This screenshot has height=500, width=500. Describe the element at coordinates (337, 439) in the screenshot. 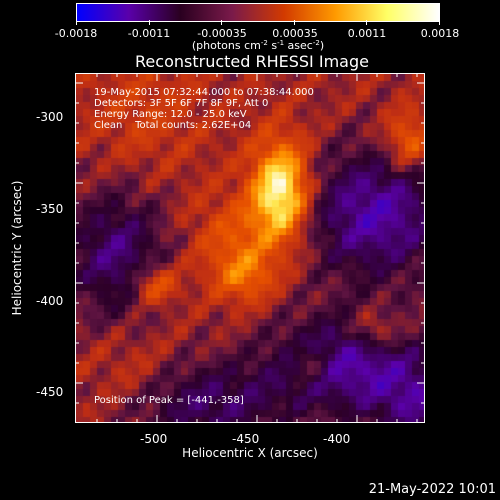

I see `x-tick-label: -400` at that location.